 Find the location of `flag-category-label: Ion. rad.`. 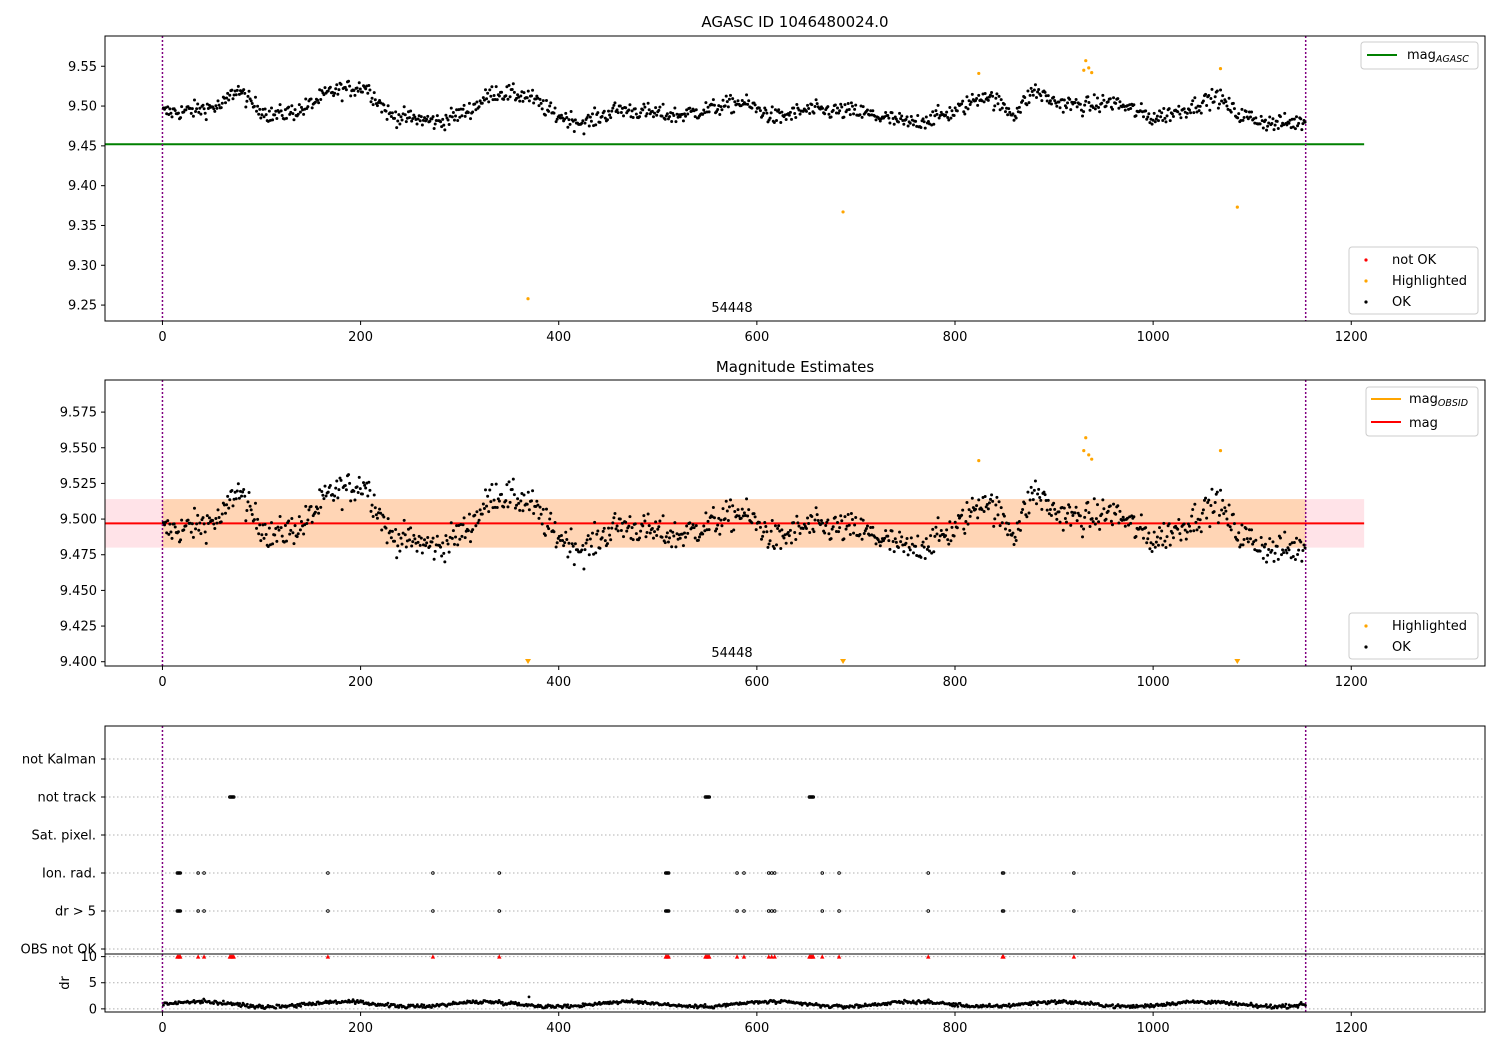

flag-category-label: Ion. rad. is located at coordinates (69, 874).